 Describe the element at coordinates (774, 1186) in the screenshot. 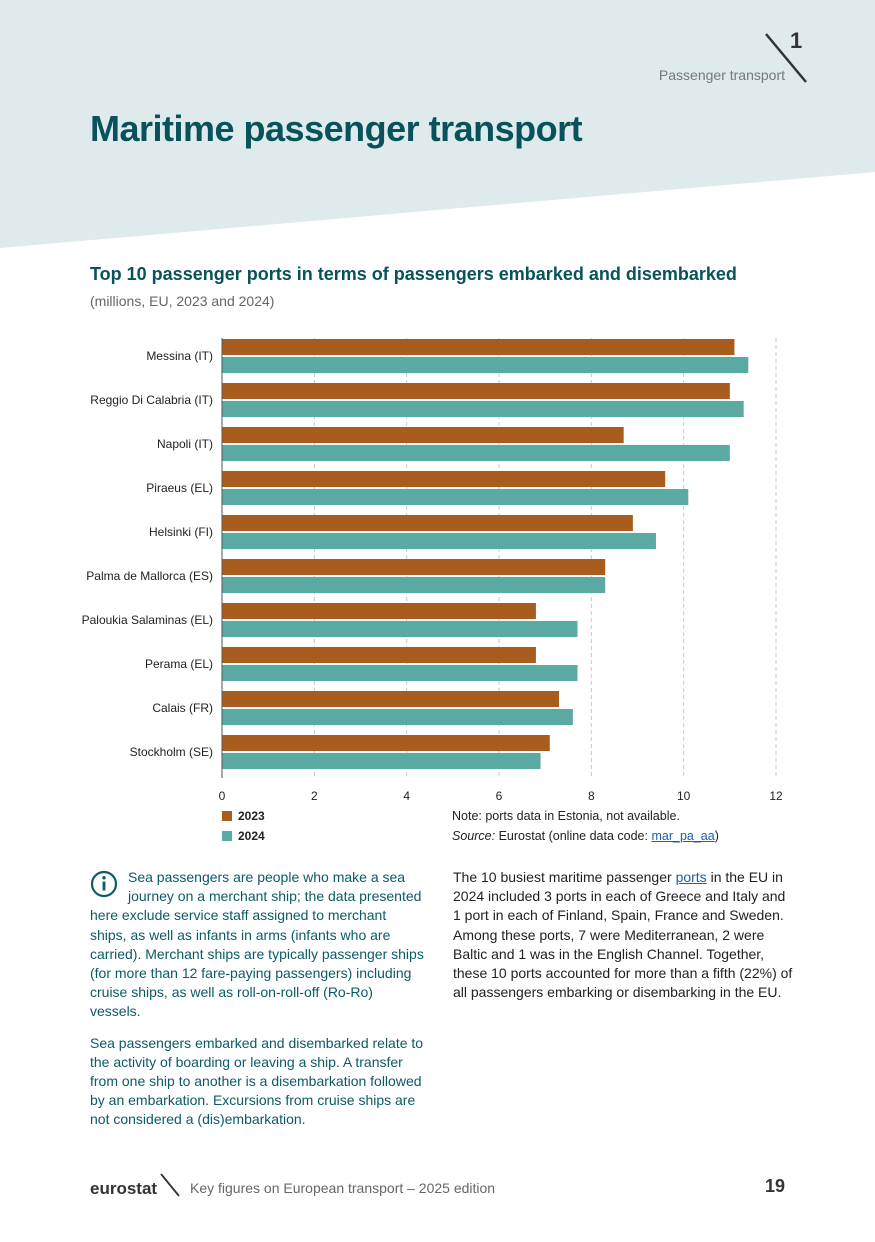

I see `page-number: 19` at that location.